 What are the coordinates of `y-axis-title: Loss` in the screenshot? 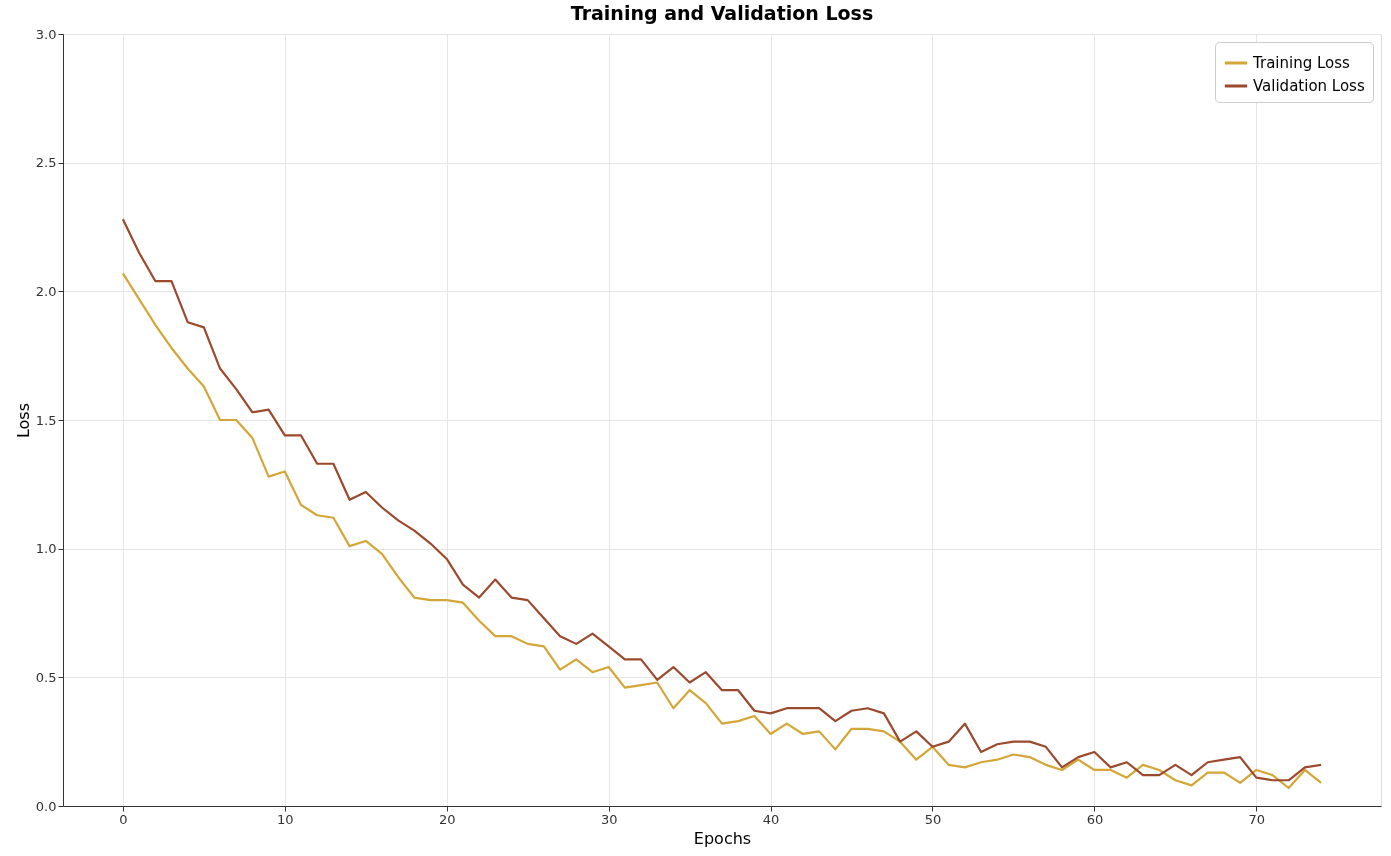 It's located at (23, 420).